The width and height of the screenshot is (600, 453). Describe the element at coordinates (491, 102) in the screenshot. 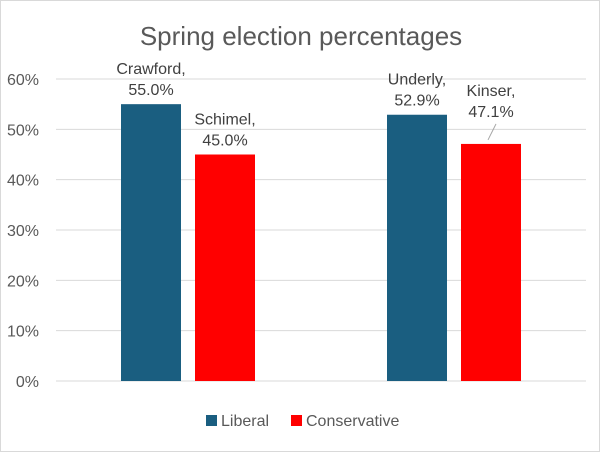

I see `data-label: Kinser, 47.1%` at that location.